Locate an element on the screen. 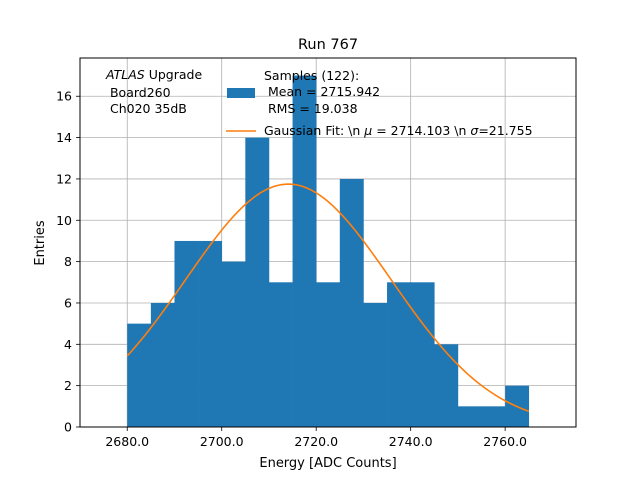  y-tick-label: 10 is located at coordinates (64, 220).